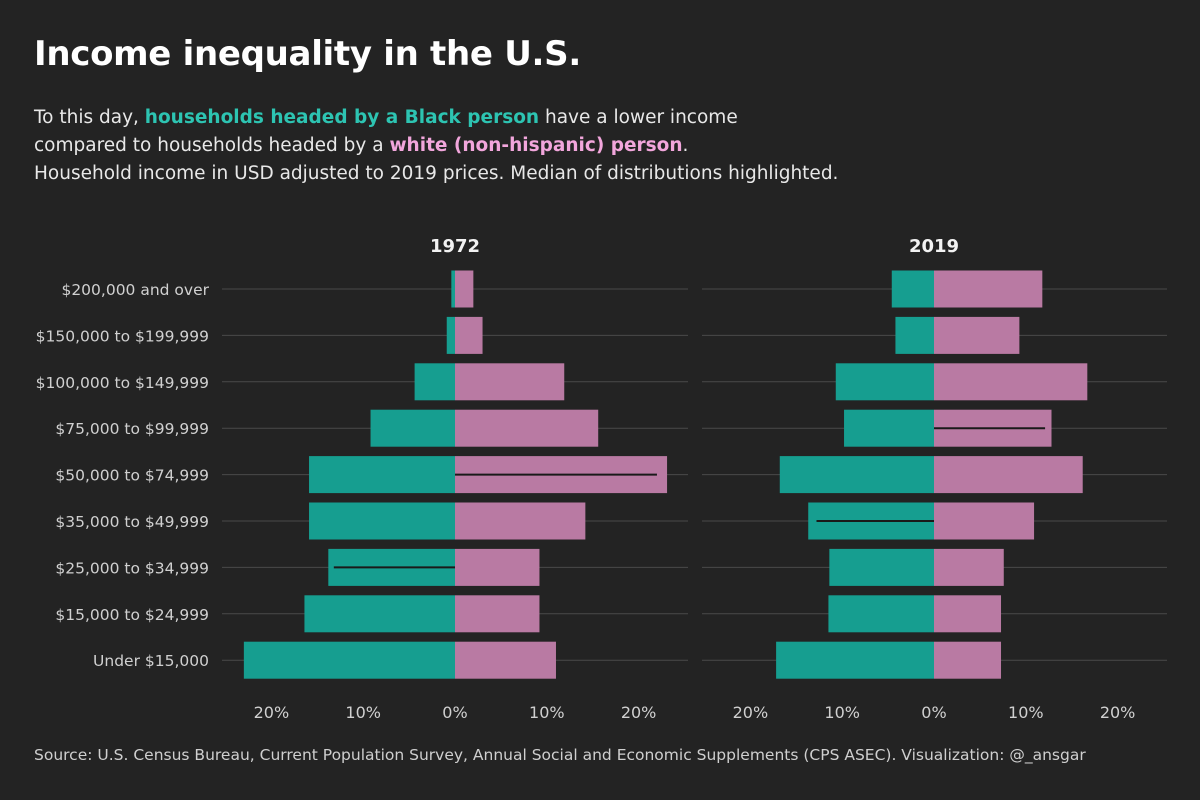 This screenshot has height=800, width=1200. I want to click on subtitle-line-1-pre: To this day,, so click(89, 117).